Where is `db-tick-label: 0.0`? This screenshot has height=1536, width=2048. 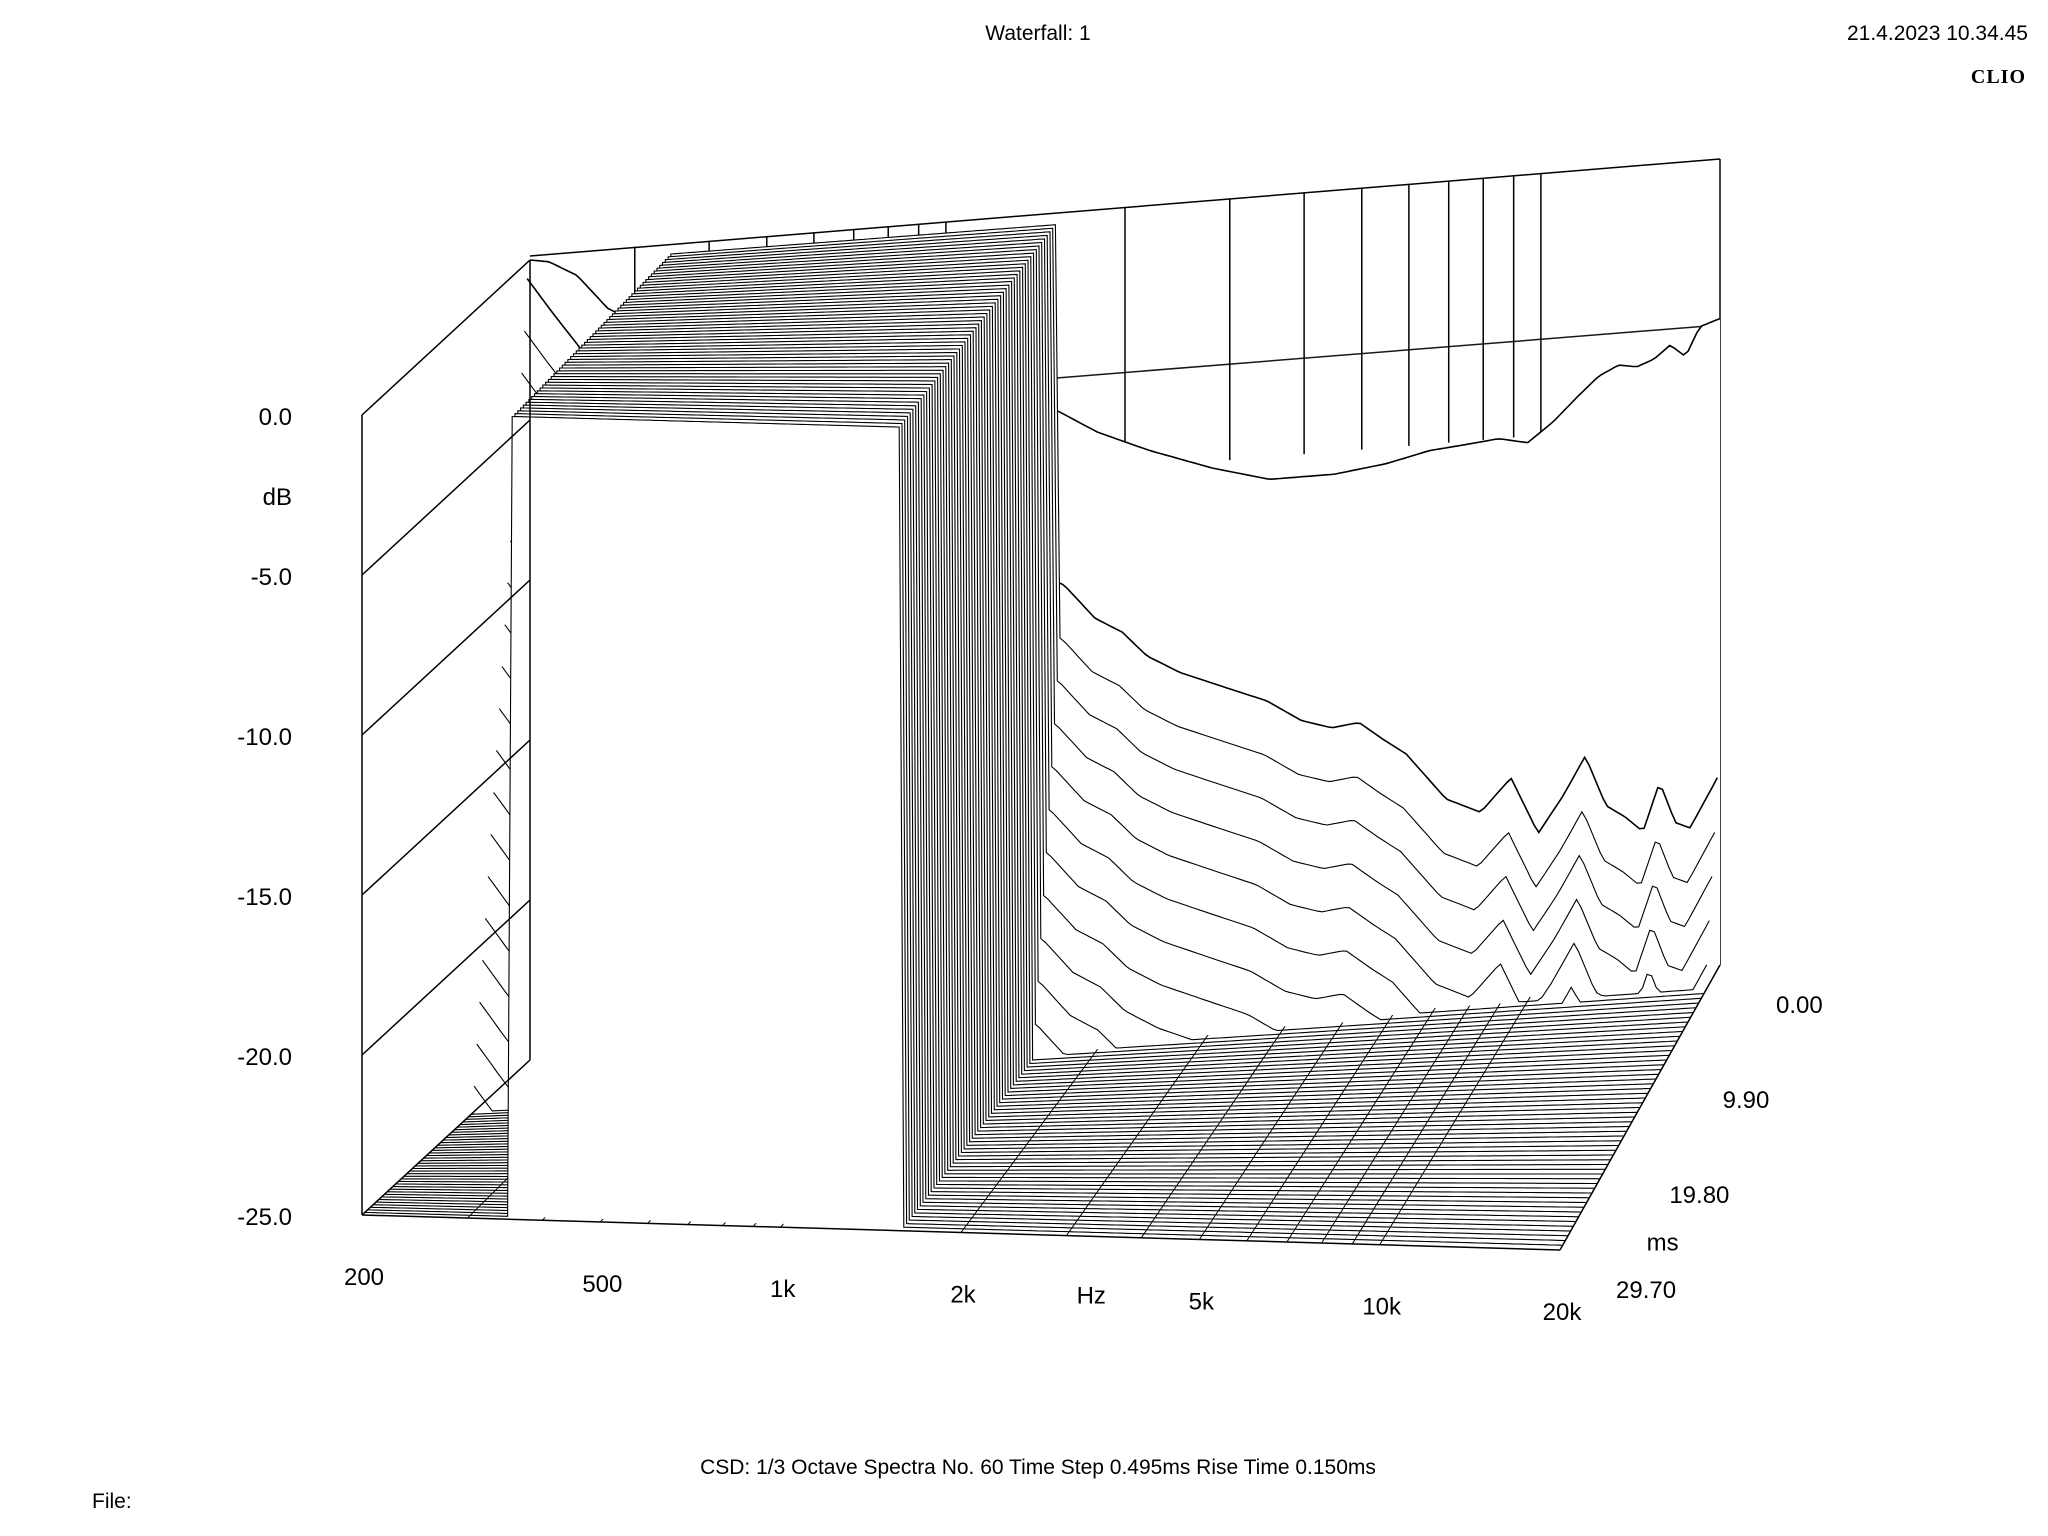
db-tick-label: 0.0 is located at coordinates (275, 417).